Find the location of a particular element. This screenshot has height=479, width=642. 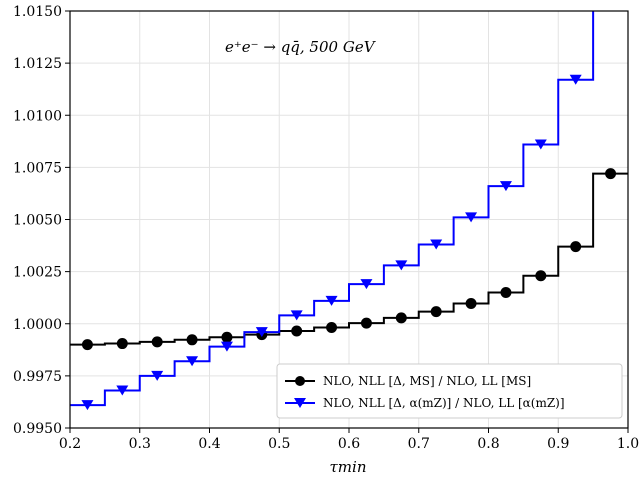

x-tick-label: 0.6 is located at coordinates (349, 444).